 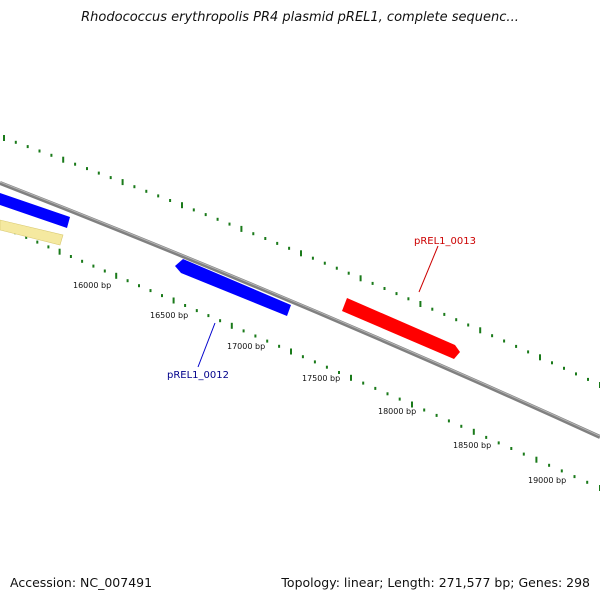 I want to click on bp-label: 16000 bp, so click(x=92, y=285).